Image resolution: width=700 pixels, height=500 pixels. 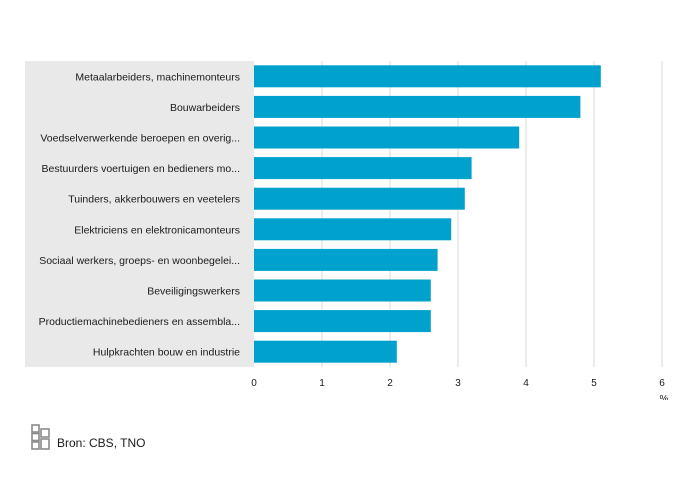 I want to click on x-tick-label: 0, so click(x=254, y=383).